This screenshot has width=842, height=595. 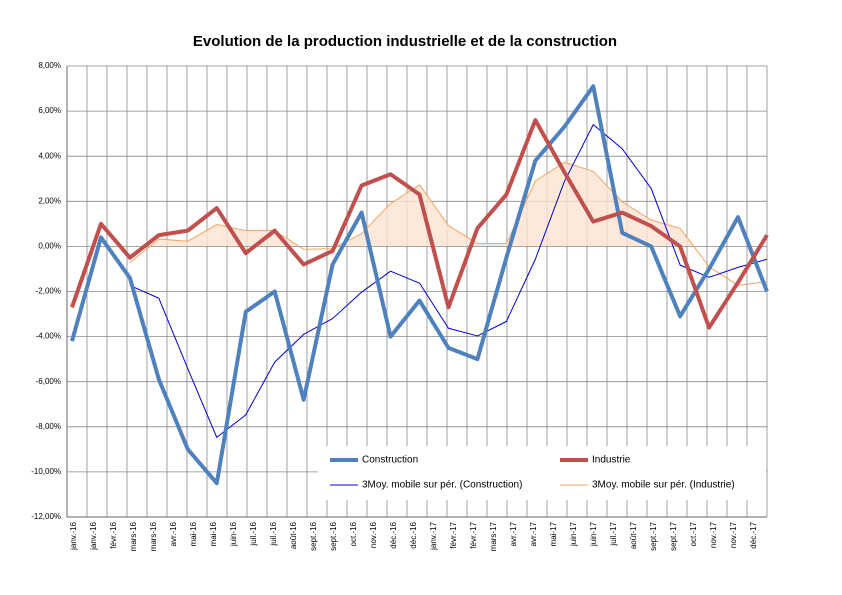 I want to click on x-tick-label: janv.-17, so click(x=433, y=535).